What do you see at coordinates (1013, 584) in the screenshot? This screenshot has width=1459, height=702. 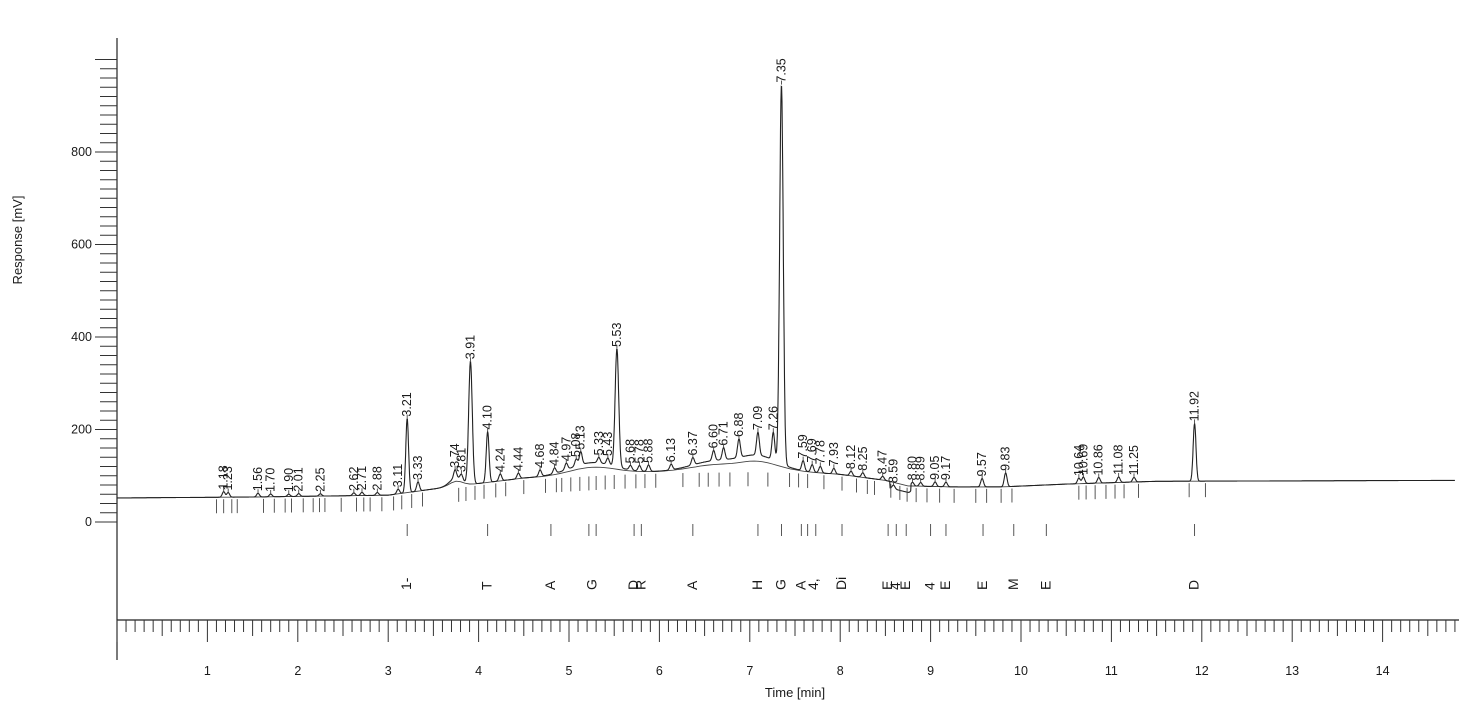 I see `component-label: M` at bounding box center [1013, 584].